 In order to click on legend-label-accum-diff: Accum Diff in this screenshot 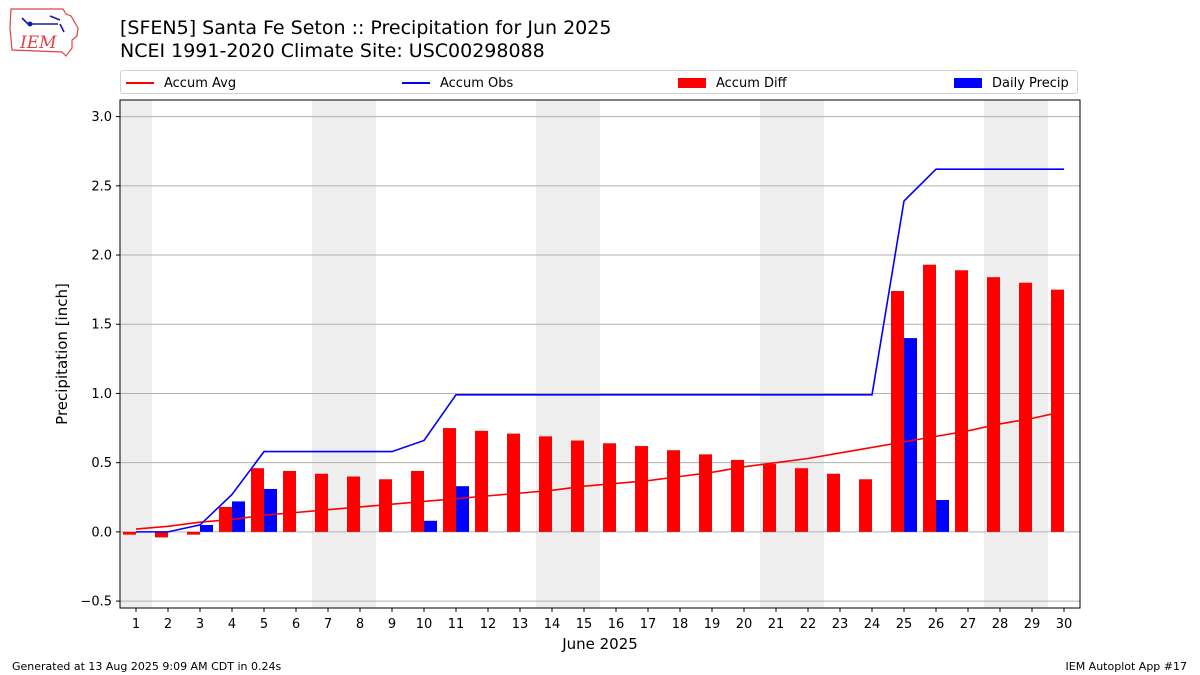, I will do `click(751, 83)`.